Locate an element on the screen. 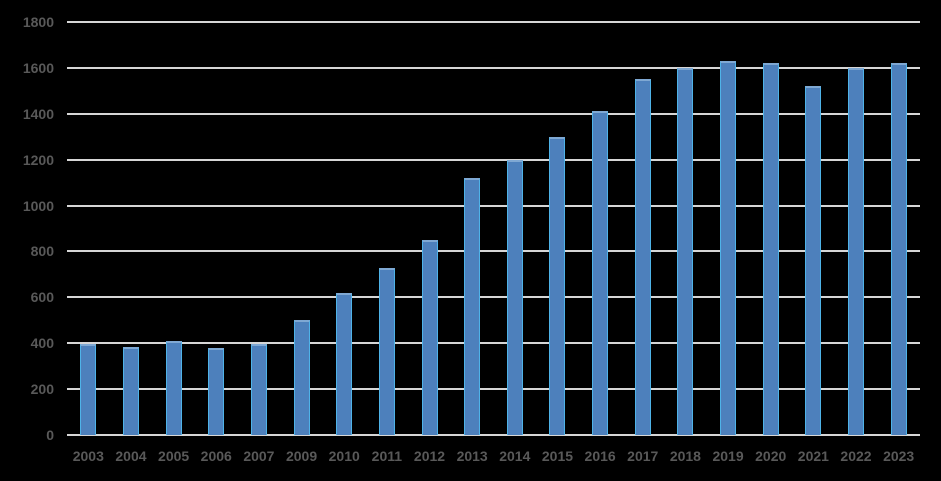 This screenshot has width=941, height=481. x-axis-label: 2013 is located at coordinates (472, 456).